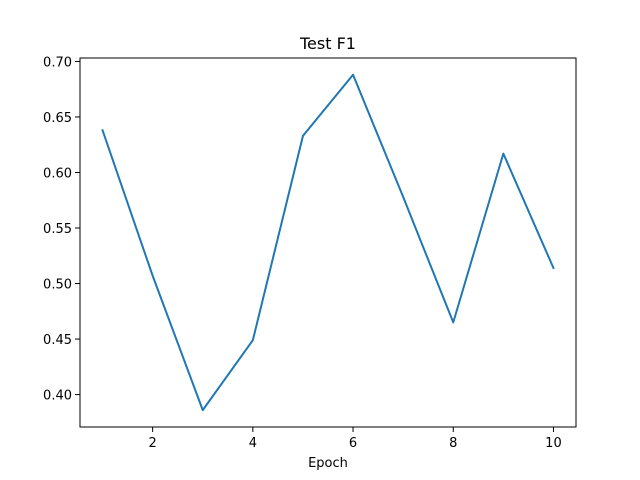 This screenshot has width=640, height=480. I want to click on y-tick-label: 0.60, so click(57, 173).